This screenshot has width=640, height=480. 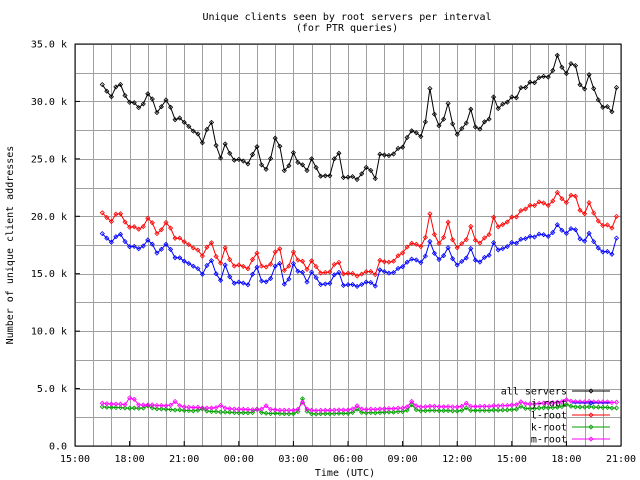 What do you see at coordinates (566, 459) in the screenshot?
I see `x-tick-label: 18:00` at bounding box center [566, 459].